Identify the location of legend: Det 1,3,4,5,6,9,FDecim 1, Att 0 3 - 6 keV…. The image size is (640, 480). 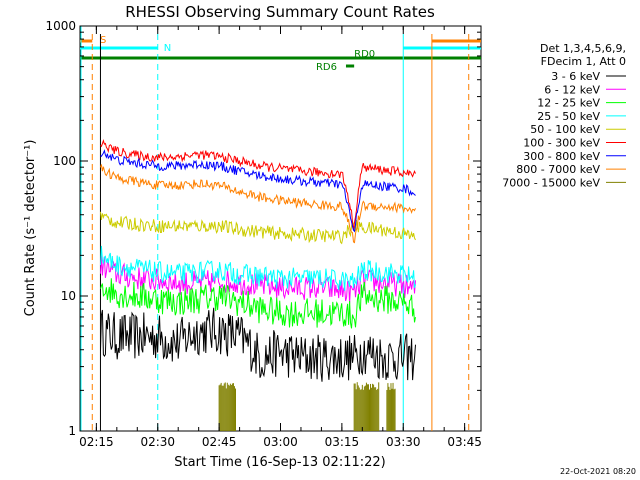
(564, 115).